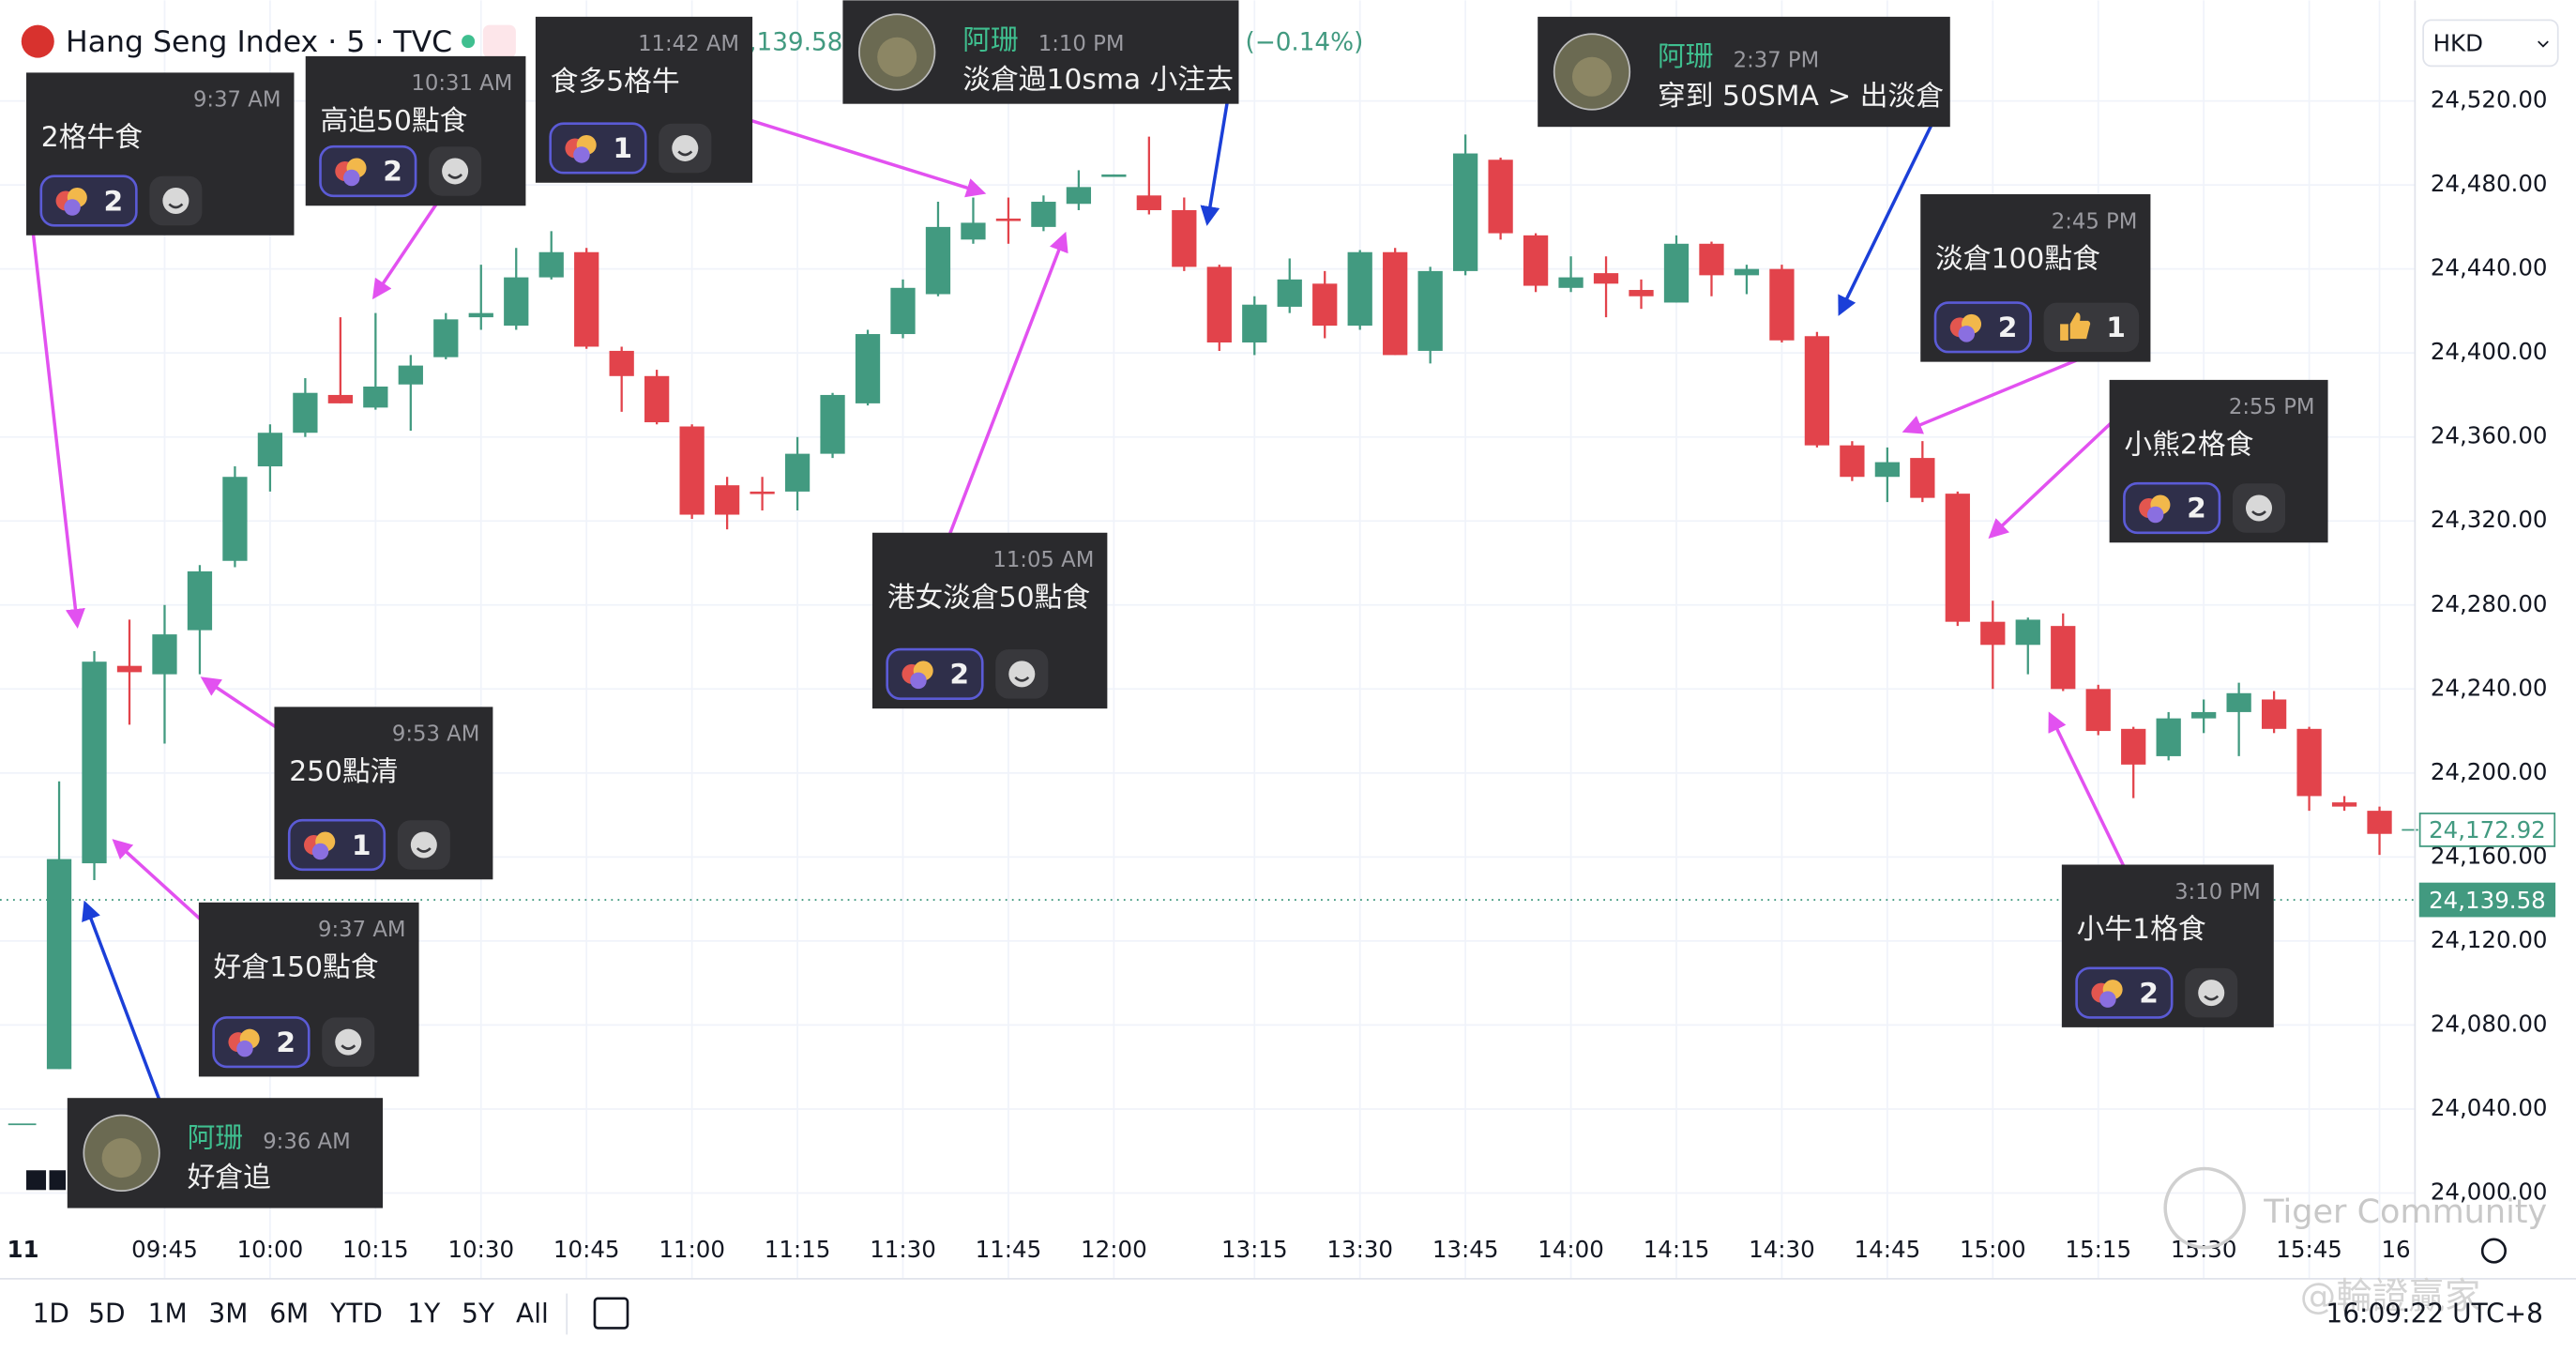 The height and width of the screenshot is (1353, 2576). I want to click on header-change: (−0.14%), so click(1304, 42).